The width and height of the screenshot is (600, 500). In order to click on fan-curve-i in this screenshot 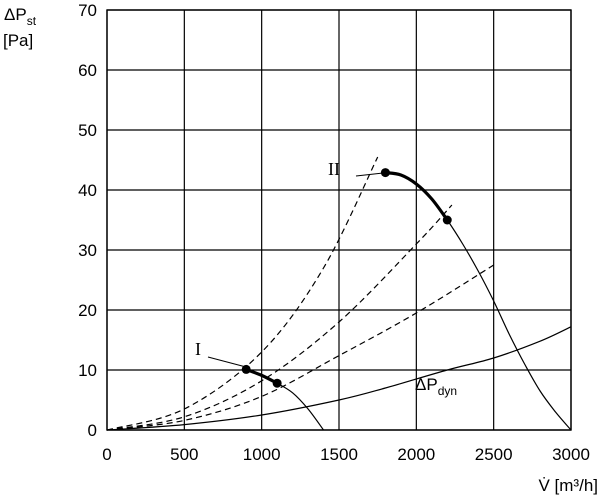, I will do `click(284, 399)`.